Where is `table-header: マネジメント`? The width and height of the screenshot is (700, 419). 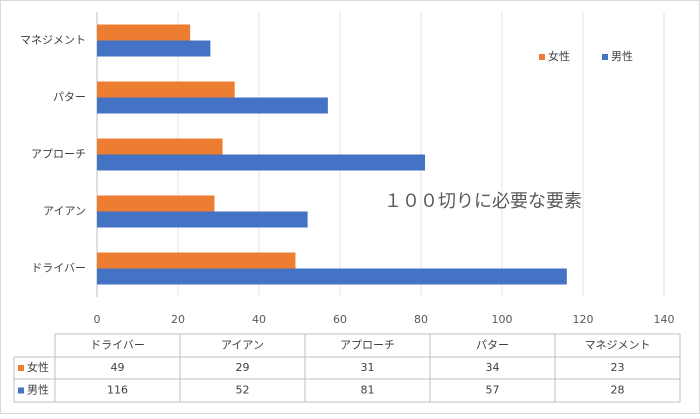 table-header: マネジメント is located at coordinates (618, 345).